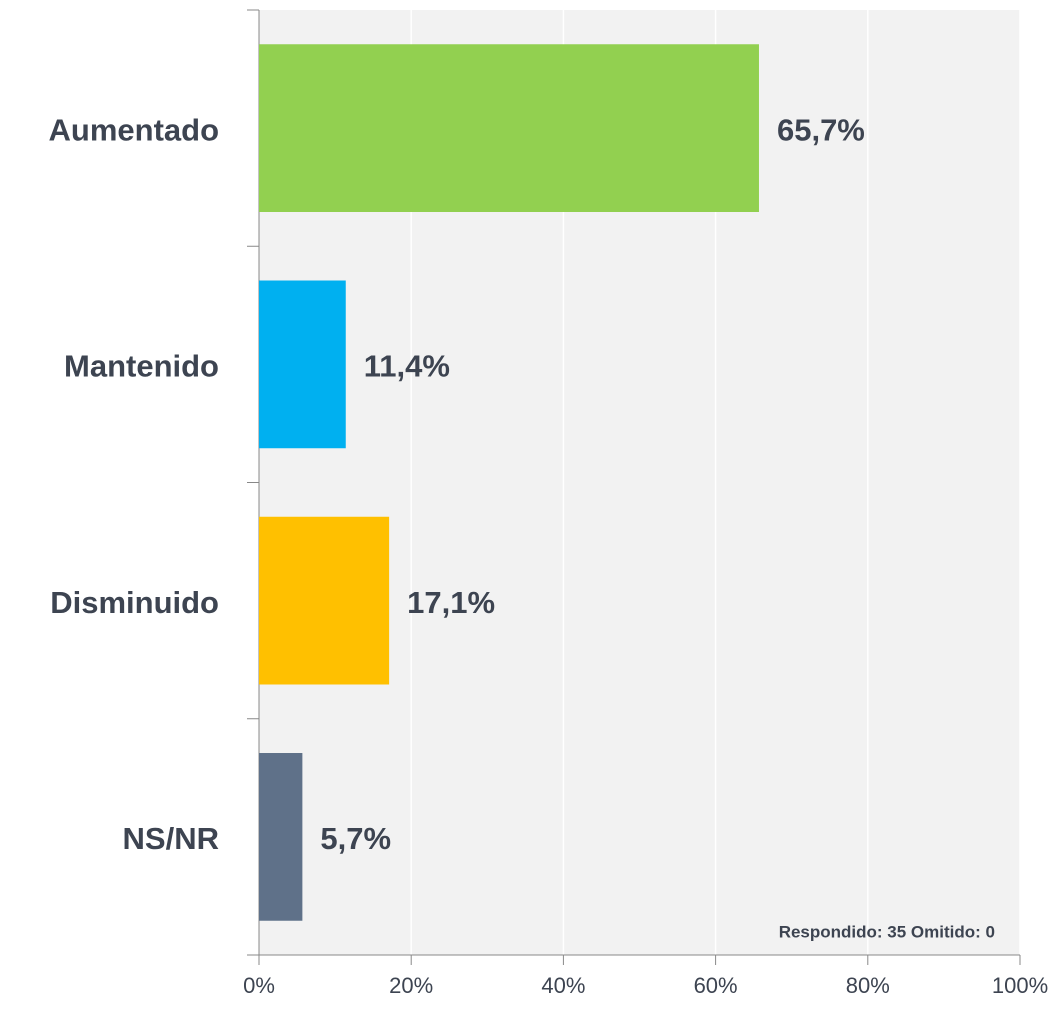 This screenshot has height=1010, width=1055. Describe the element at coordinates (1020, 985) in the screenshot. I see `x-tick-label: 100%` at that location.